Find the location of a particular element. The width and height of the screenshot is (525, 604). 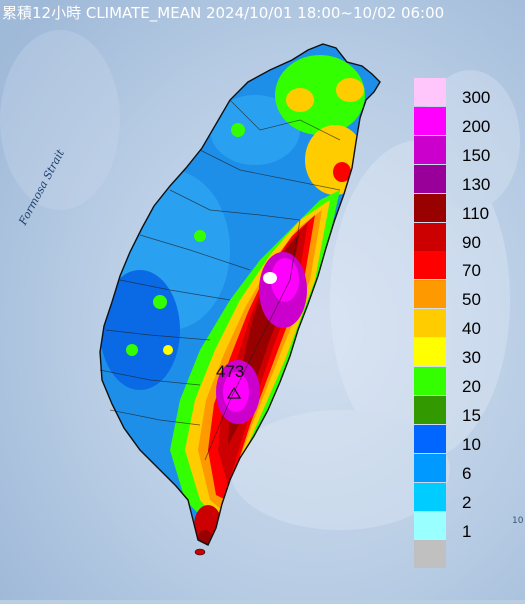

legend-label: 300 is located at coordinates (476, 97).